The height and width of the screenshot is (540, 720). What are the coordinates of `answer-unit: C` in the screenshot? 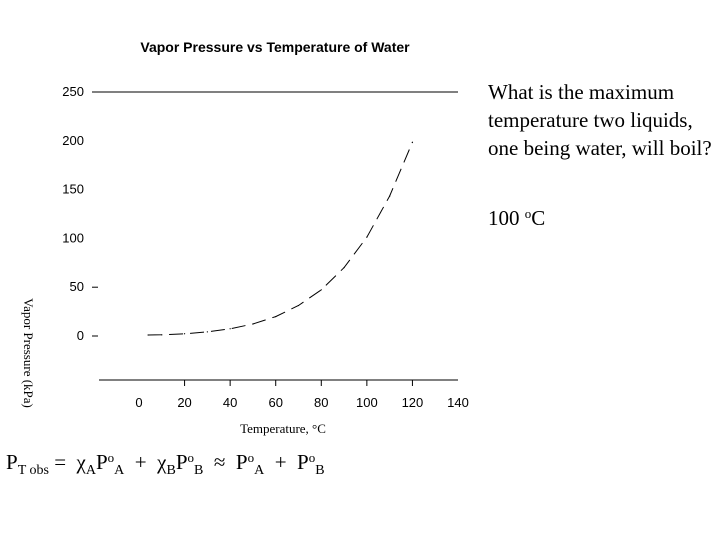 It's located at (538, 218).